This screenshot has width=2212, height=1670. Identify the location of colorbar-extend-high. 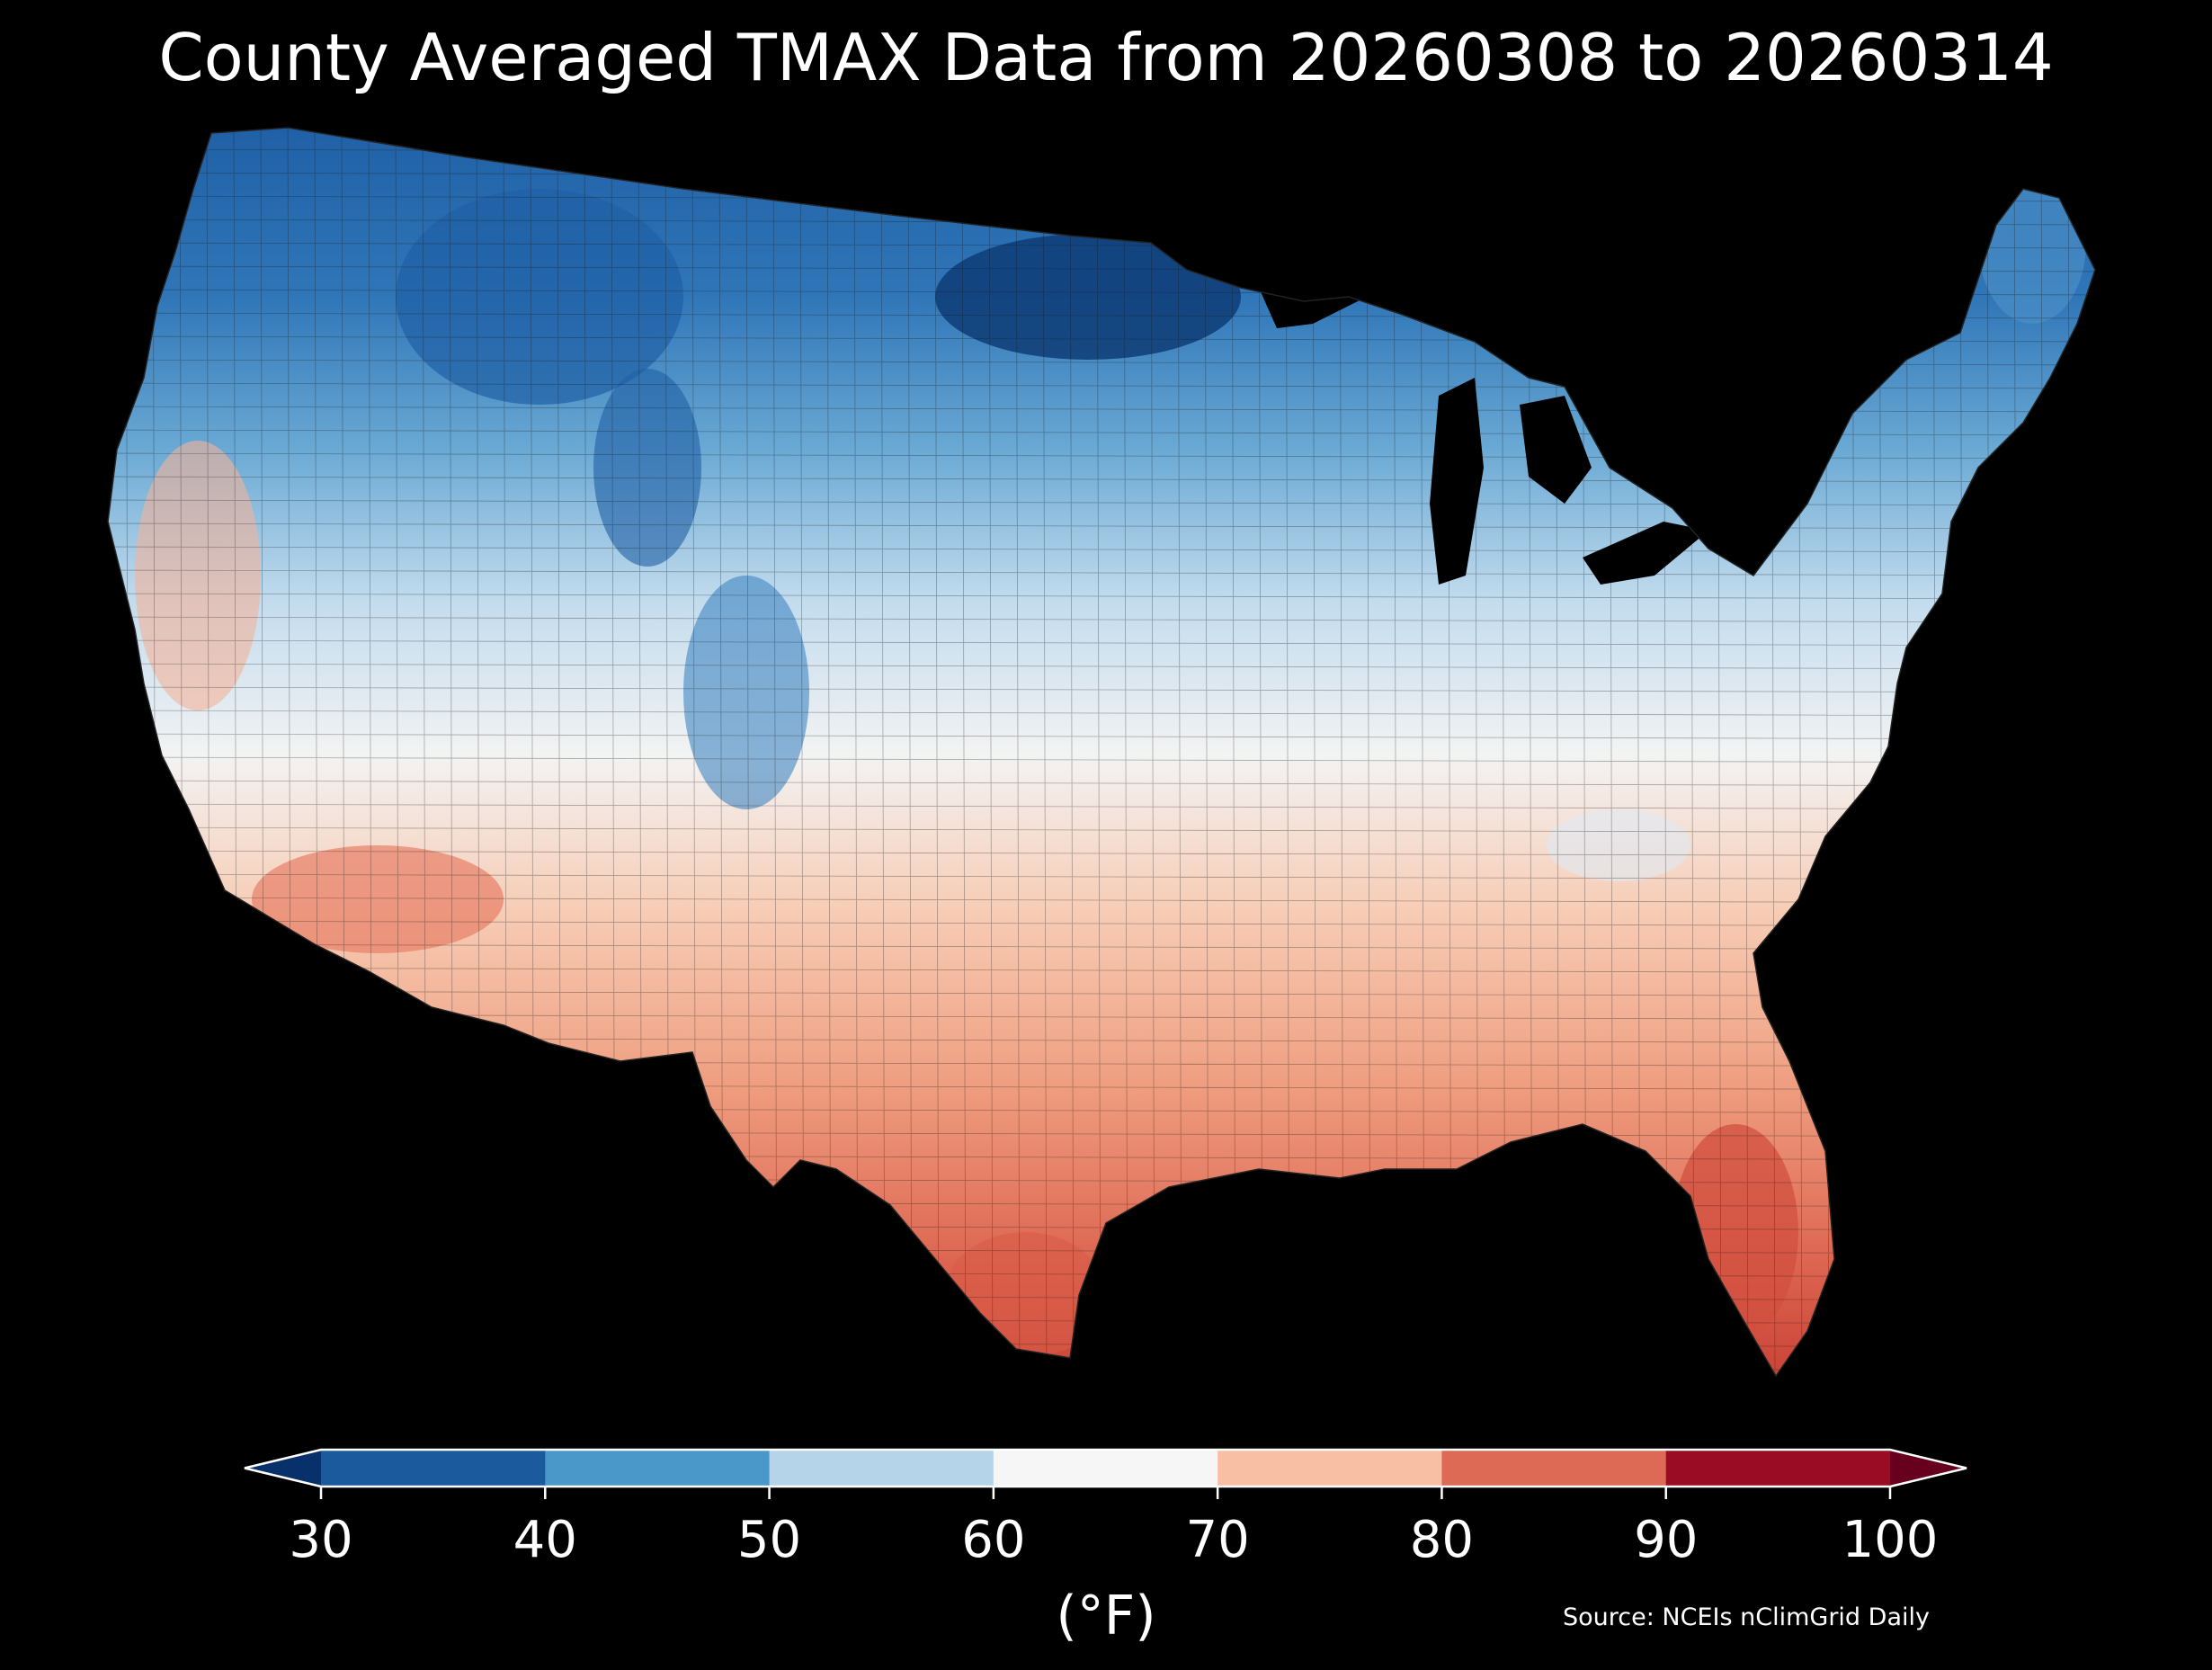
(1928, 1469).